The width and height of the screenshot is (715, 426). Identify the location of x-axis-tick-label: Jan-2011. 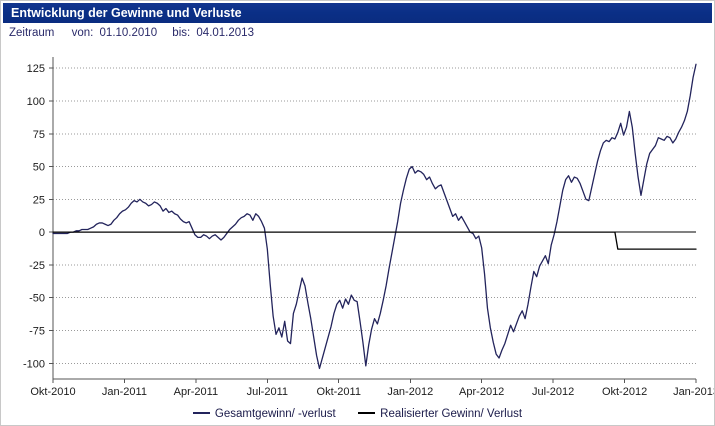
(124, 392).